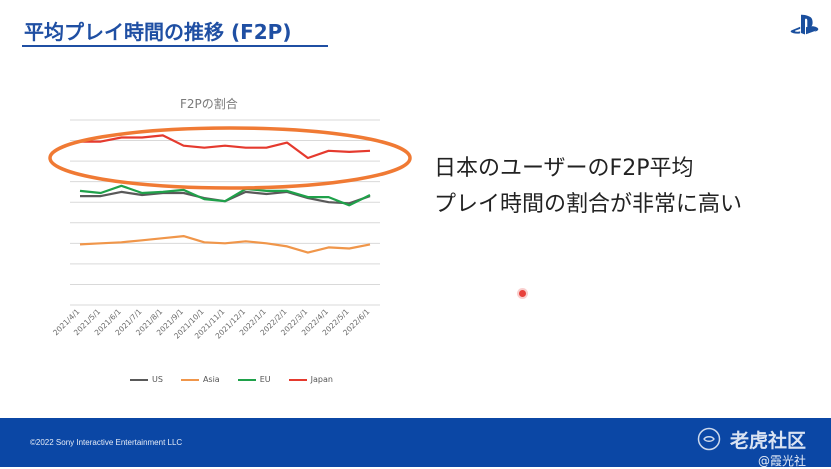 Image resolution: width=831 pixels, height=469 pixels. Describe the element at coordinates (225, 244) in the screenshot. I see `series-line-asia` at that location.